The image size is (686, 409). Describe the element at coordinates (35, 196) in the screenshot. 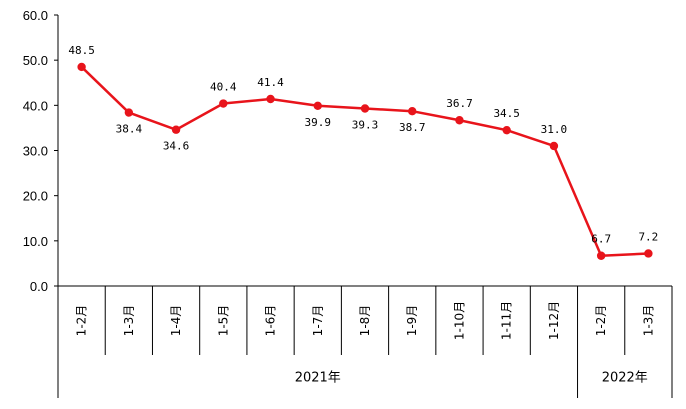

I see `y-tick-label: 20.0` at that location.